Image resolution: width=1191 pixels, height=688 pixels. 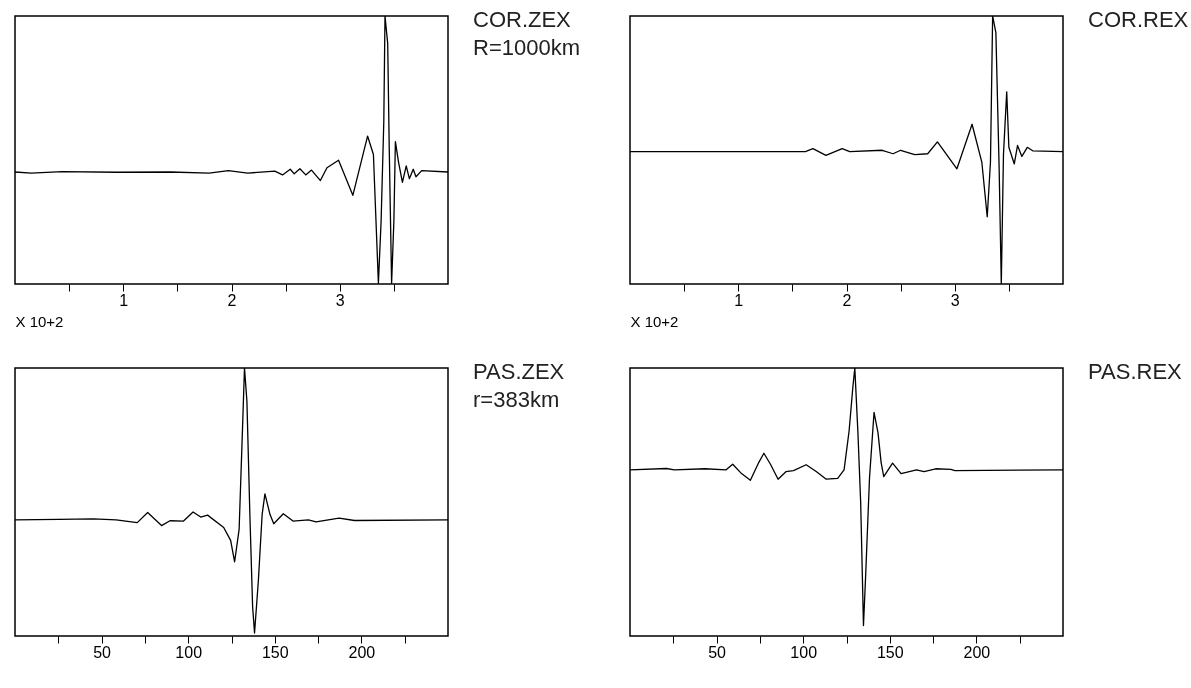 What do you see at coordinates (527, 47) in the screenshot?
I see `text: R=1000km` at bounding box center [527, 47].